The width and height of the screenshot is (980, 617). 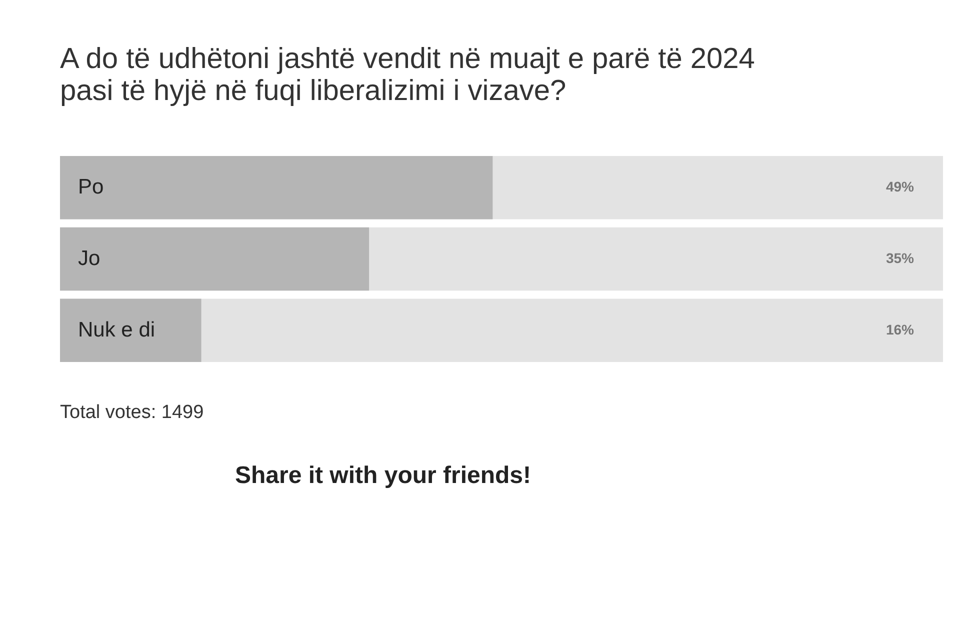 I want to click on y-tick-label: Jo, so click(x=89, y=258).